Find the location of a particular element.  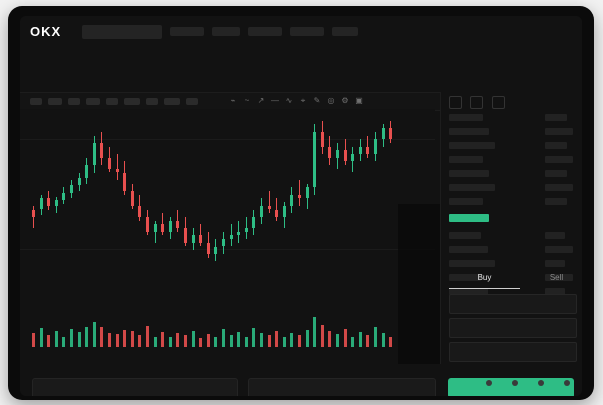

orderbook-view-toggle is located at coordinates (479, 105).